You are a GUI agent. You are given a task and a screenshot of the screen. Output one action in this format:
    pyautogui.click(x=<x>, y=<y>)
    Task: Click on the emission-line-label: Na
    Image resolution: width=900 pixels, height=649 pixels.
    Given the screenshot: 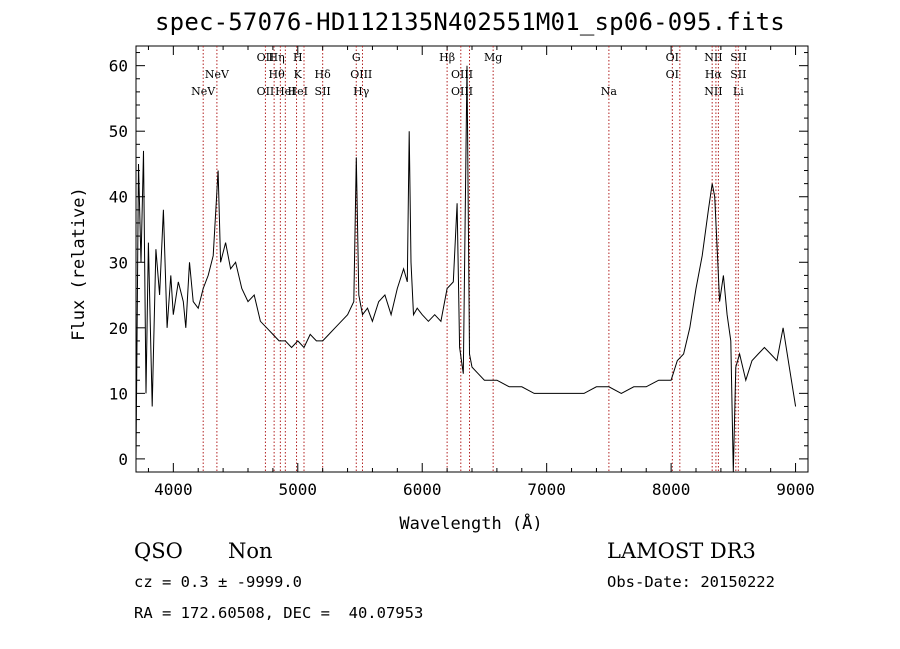 What is the action you would take?
    pyautogui.click(x=609, y=91)
    